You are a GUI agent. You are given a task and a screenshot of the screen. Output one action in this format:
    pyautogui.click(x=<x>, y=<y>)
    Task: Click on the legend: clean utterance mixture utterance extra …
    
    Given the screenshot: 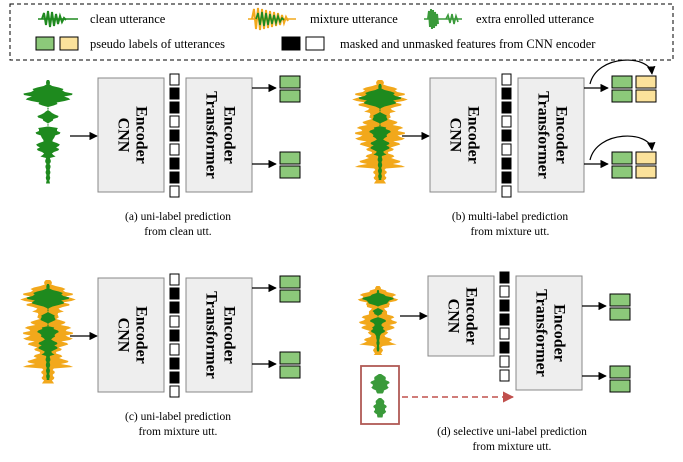 What is the action you would take?
    pyautogui.click(x=341, y=32)
    